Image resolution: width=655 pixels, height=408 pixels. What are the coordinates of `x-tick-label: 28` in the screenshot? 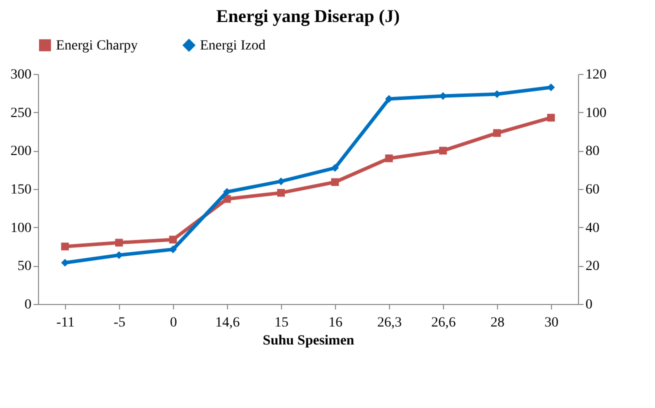 It's located at (497, 323).